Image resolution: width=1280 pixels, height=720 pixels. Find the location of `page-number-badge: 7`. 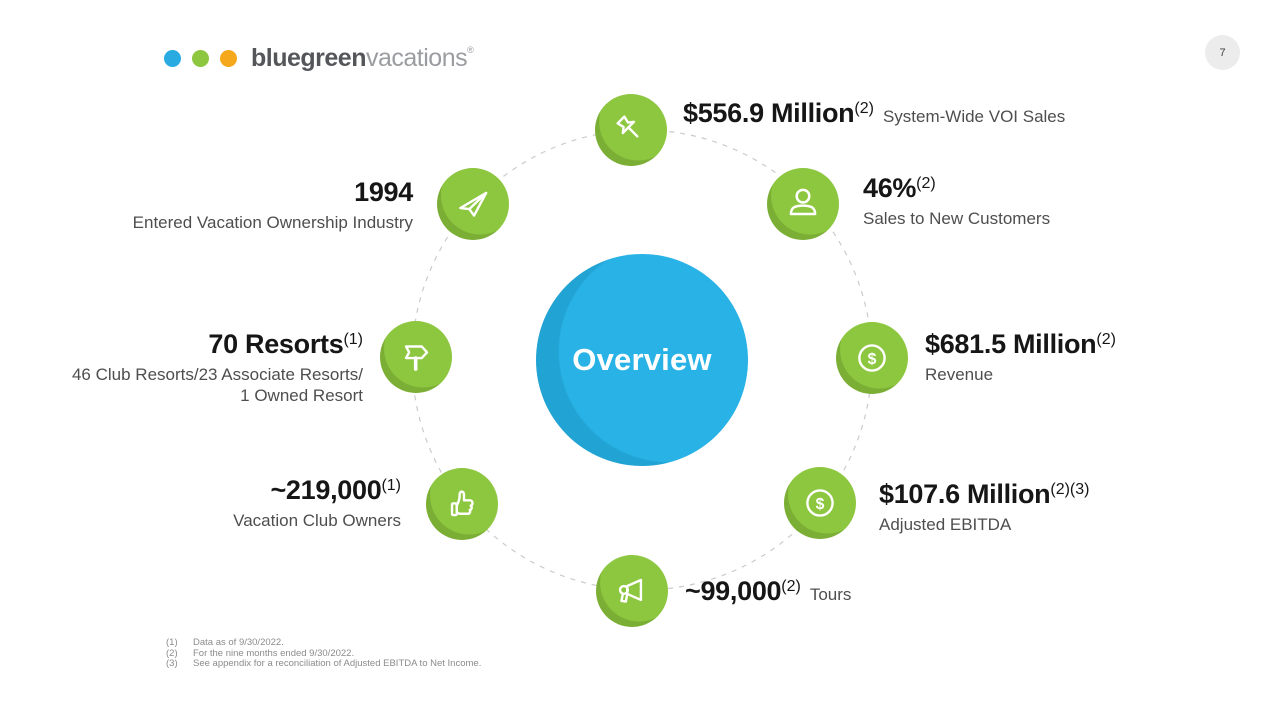

page-number-badge: 7 is located at coordinates (1222, 52).